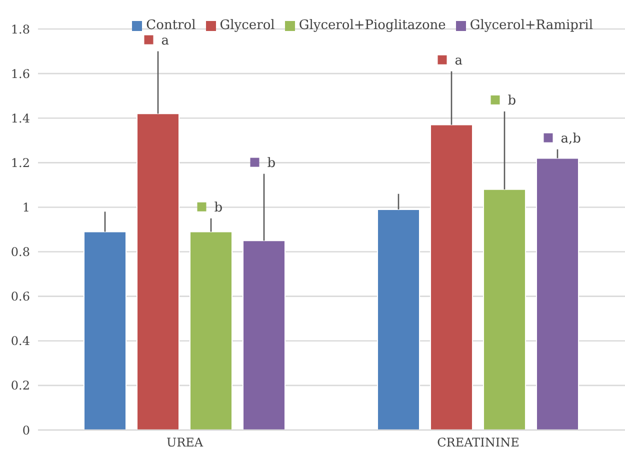 The height and width of the screenshot is (464, 625). What do you see at coordinates (20, 252) in the screenshot?
I see `y-tick-label: 0.8` at bounding box center [20, 252].